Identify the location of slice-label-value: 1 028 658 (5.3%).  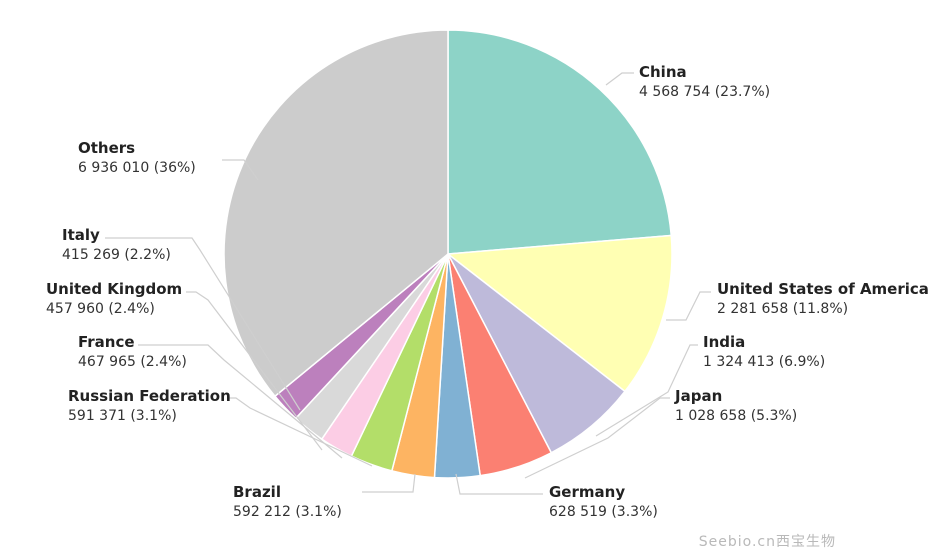
(736, 416).